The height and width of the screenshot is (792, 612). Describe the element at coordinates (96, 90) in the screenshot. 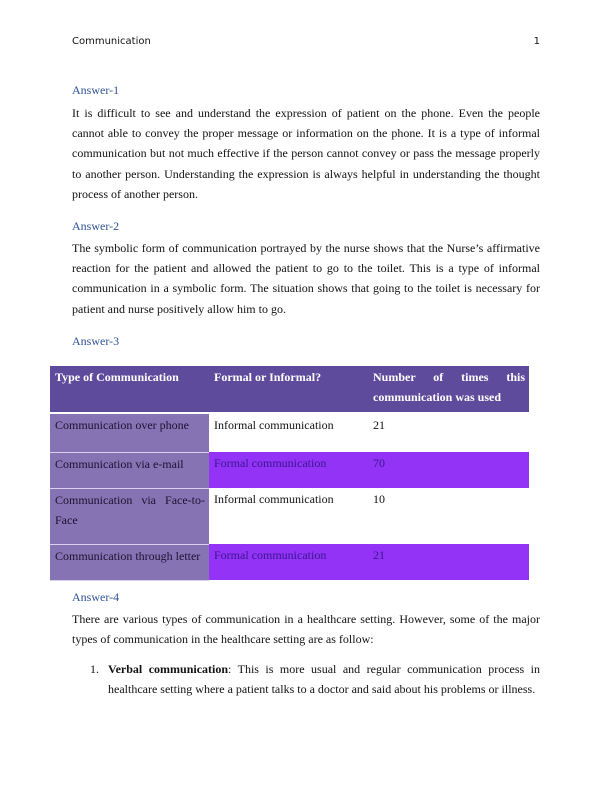

I see `answer-1-heading: Answer-1` at that location.